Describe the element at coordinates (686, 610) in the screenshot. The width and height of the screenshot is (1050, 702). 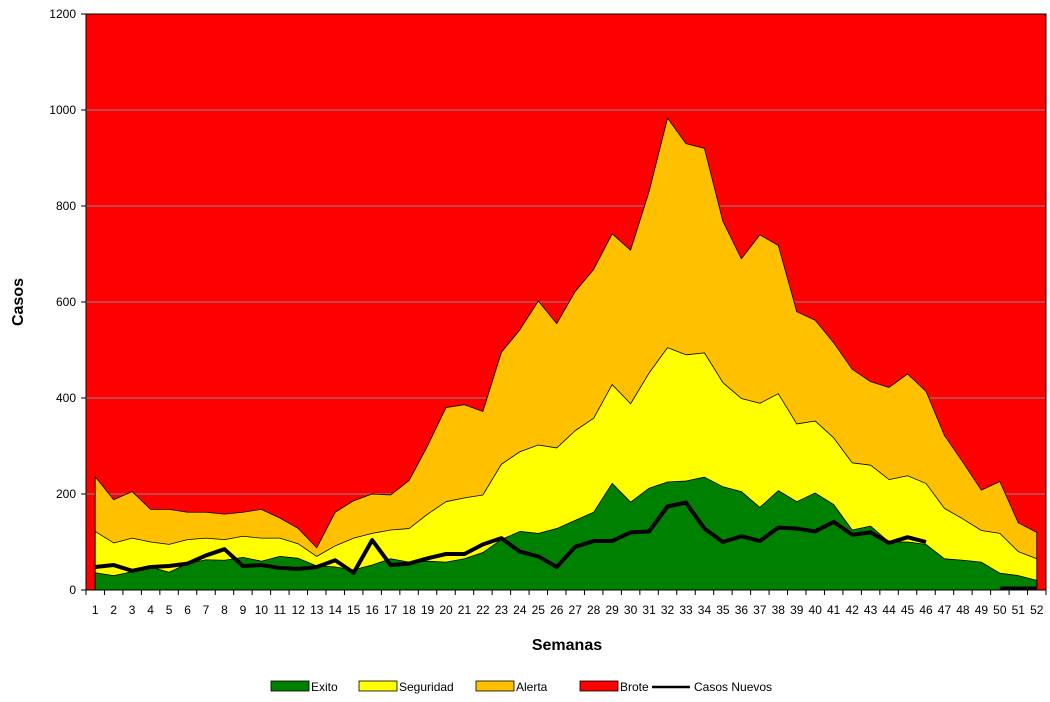
I see `x-tick-label: 33` at that location.